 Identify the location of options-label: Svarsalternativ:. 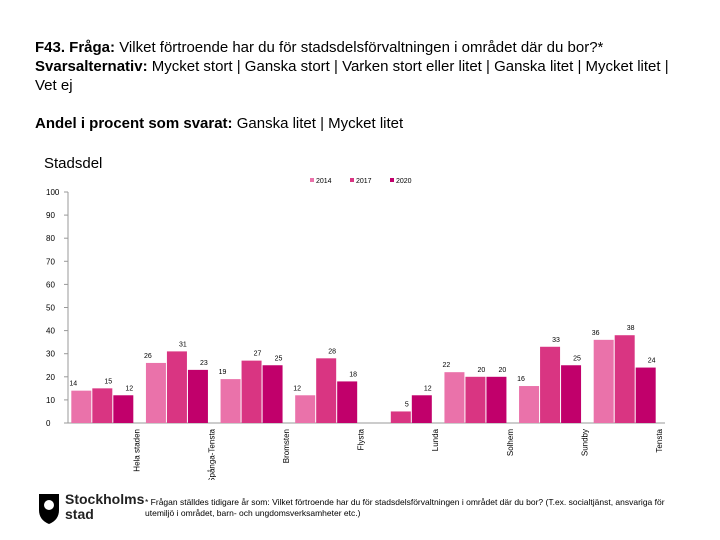
(91, 66).